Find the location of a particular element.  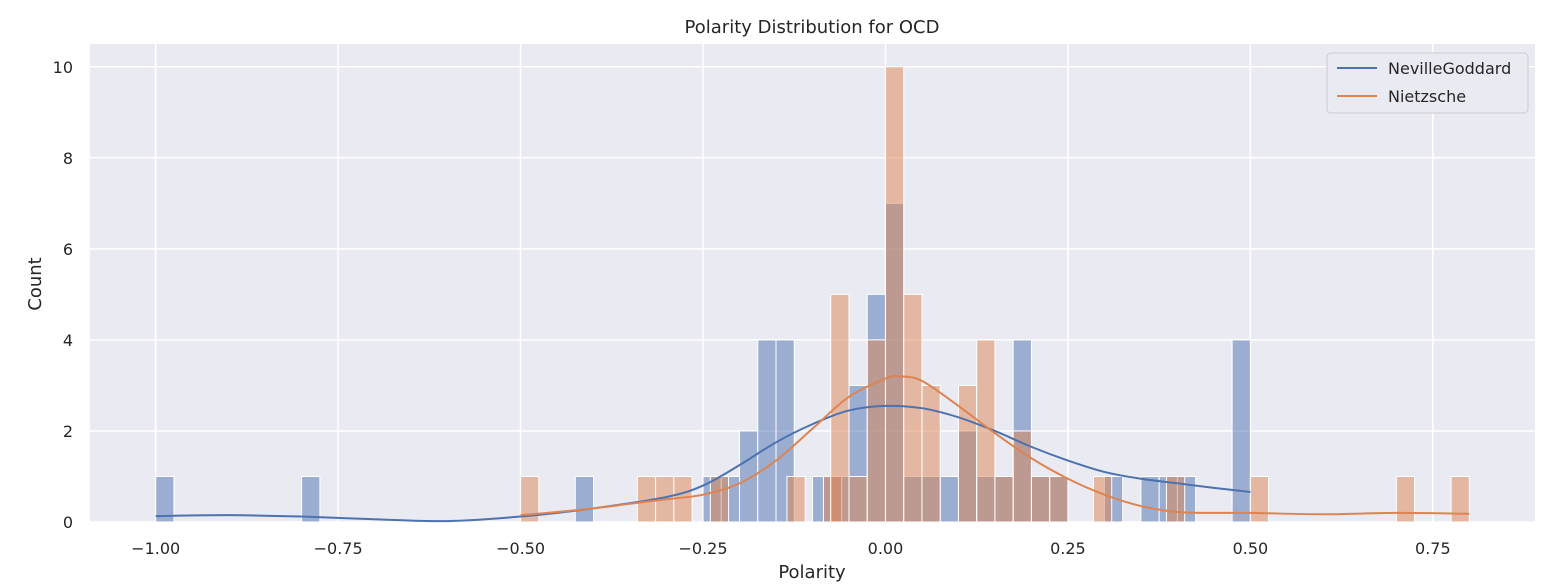

y-tick-label: 4 is located at coordinates (68, 340).